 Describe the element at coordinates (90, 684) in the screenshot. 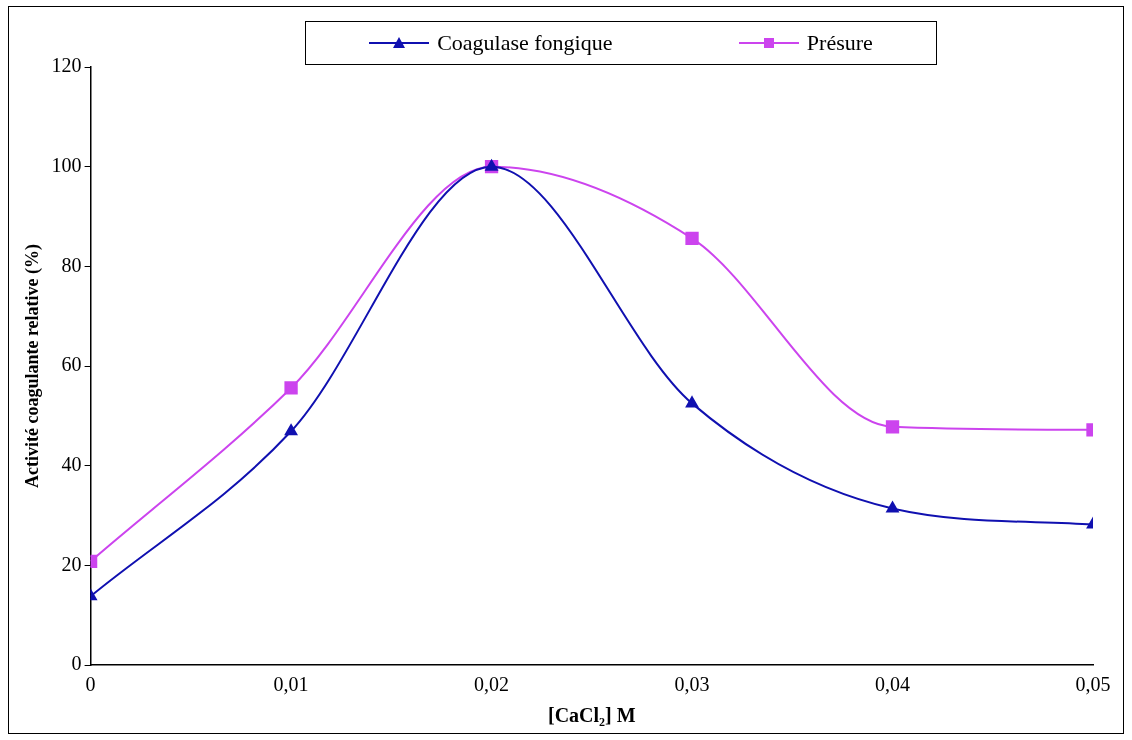

I see `x-tick-label: 0` at that location.